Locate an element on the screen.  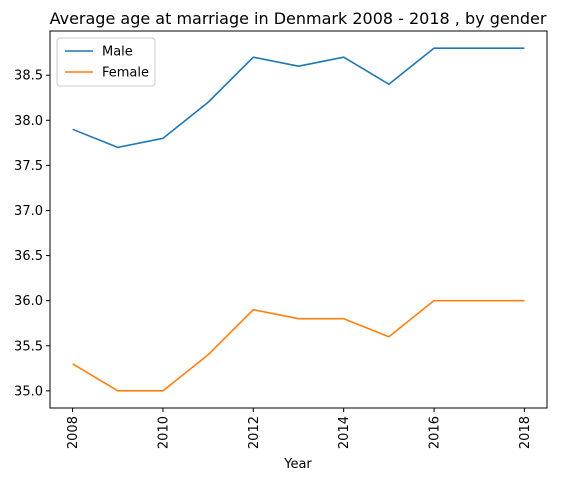
x-axis: 2008 2010 2012 2014 2016 2018 is located at coordinates (299, 428).